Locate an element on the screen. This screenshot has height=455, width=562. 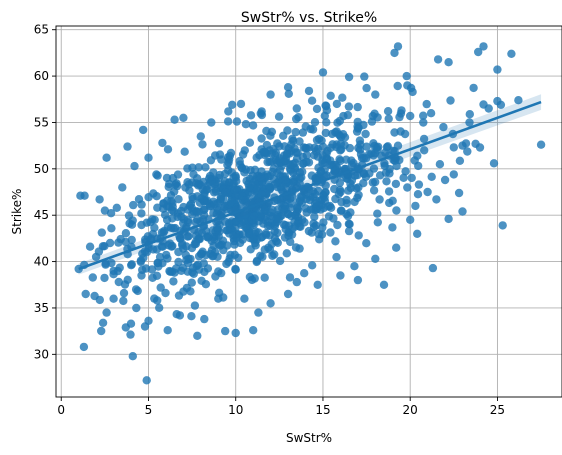
x-tick-label: 0 is located at coordinates (61, 410).